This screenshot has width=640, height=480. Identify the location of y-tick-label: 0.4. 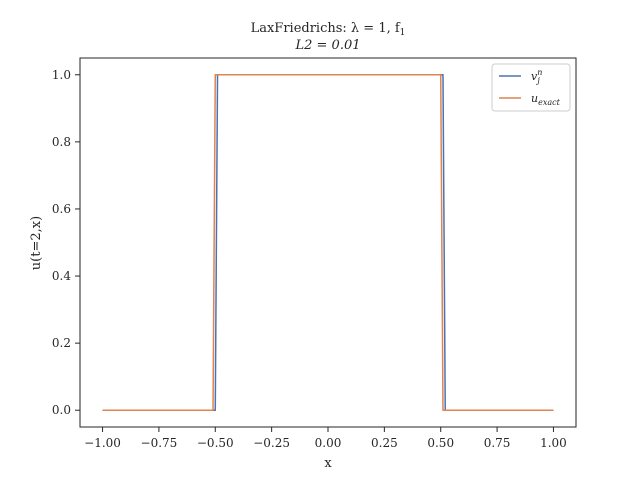
(61, 276).